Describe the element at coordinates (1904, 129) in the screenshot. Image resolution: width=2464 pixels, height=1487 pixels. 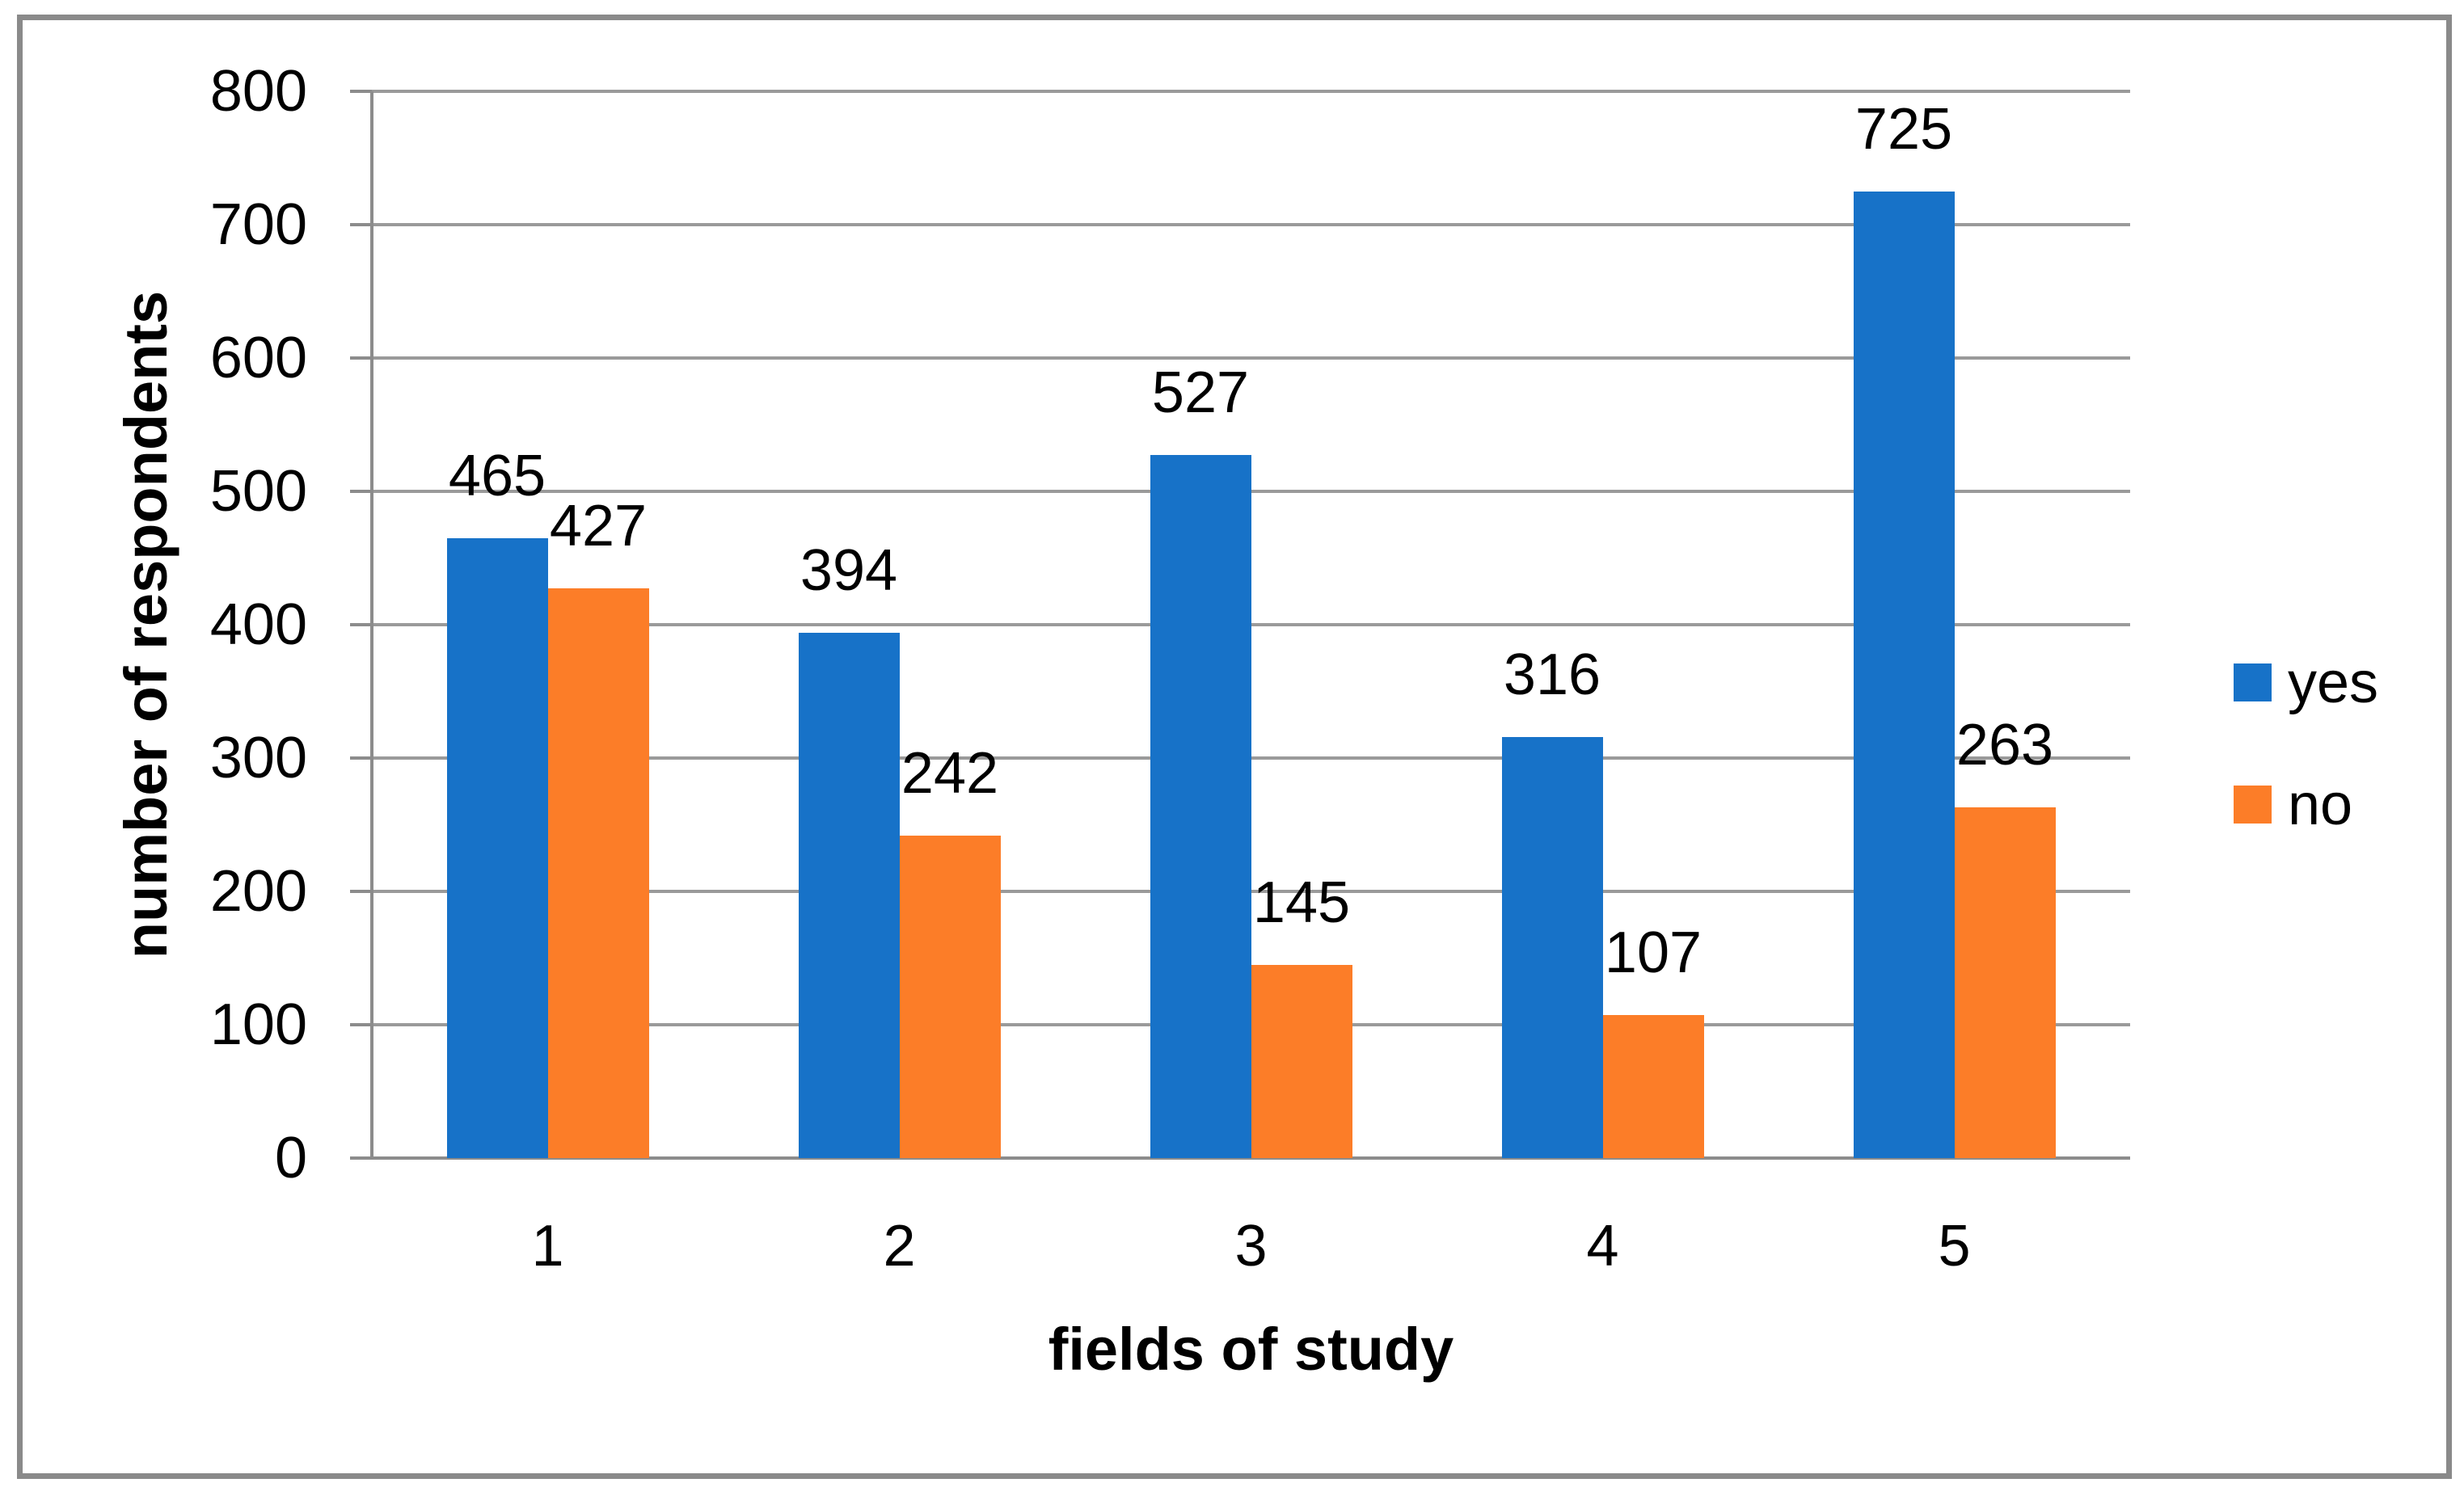
I see `data-label-yes-5: 725` at that location.